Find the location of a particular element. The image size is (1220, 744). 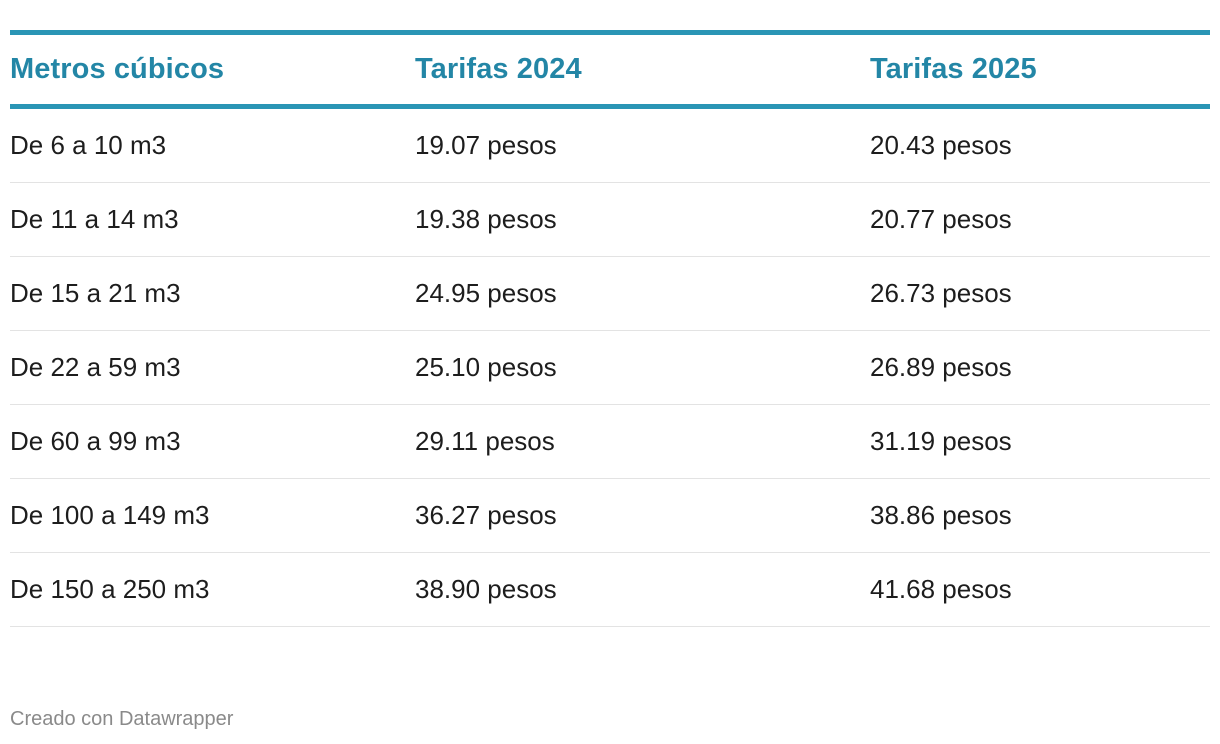

range-cell: De 6 a 10 m3 is located at coordinates (88, 145).